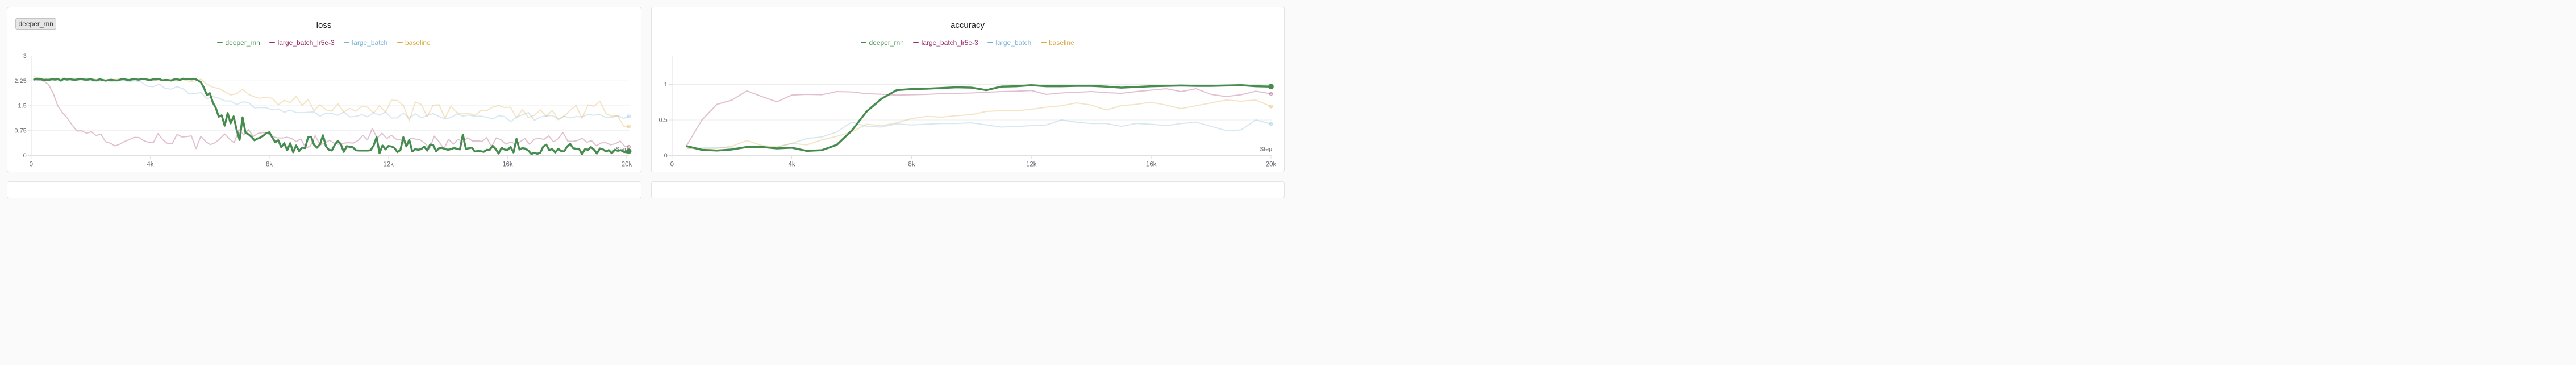  What do you see at coordinates (1266, 149) in the screenshot?
I see `svg-text: Step` at bounding box center [1266, 149].